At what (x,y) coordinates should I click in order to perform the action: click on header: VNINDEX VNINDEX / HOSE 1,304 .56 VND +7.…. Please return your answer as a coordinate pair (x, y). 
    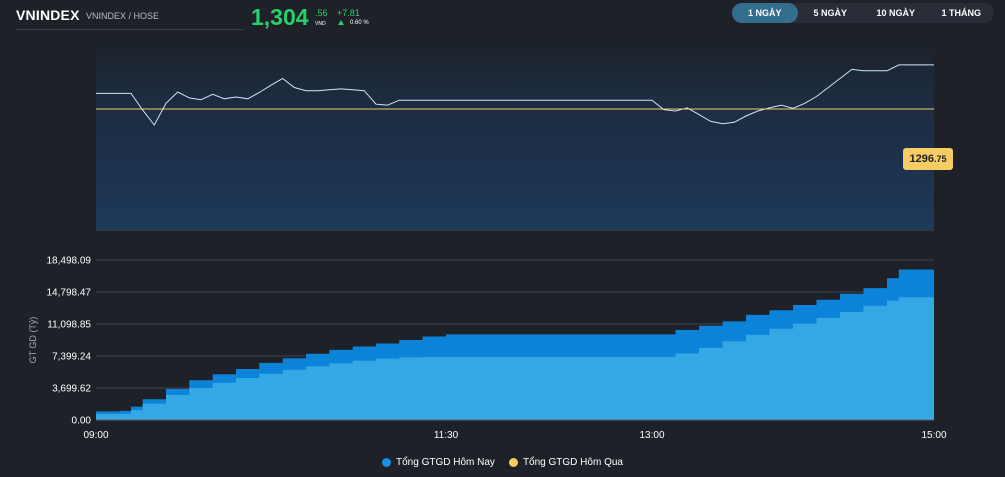
    Looking at the image, I should click on (502, 16).